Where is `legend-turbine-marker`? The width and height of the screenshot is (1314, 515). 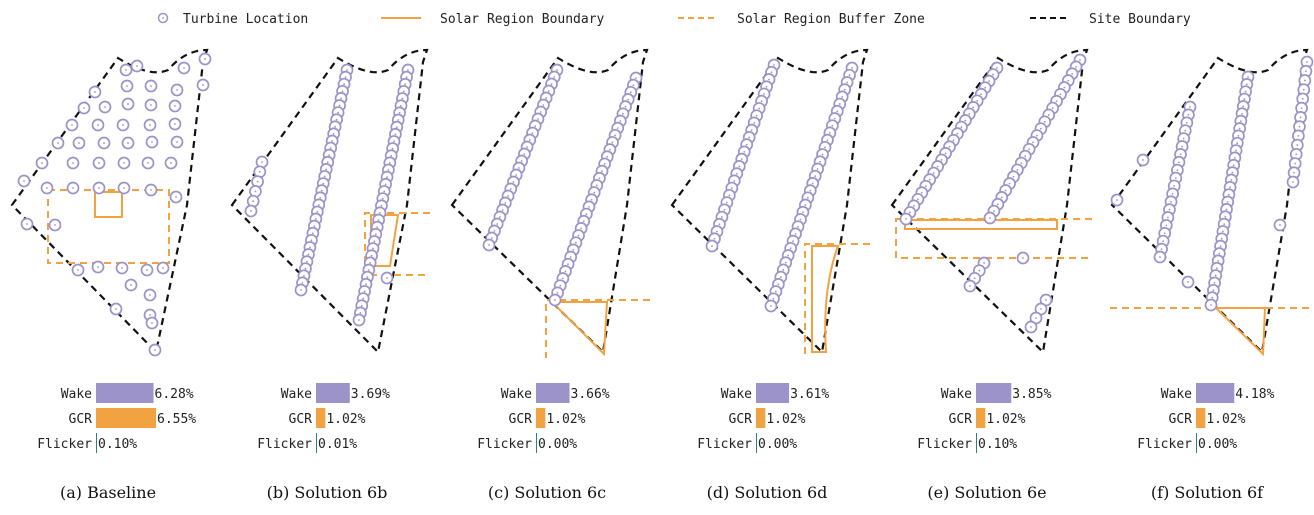 legend-turbine-marker is located at coordinates (163, 18).